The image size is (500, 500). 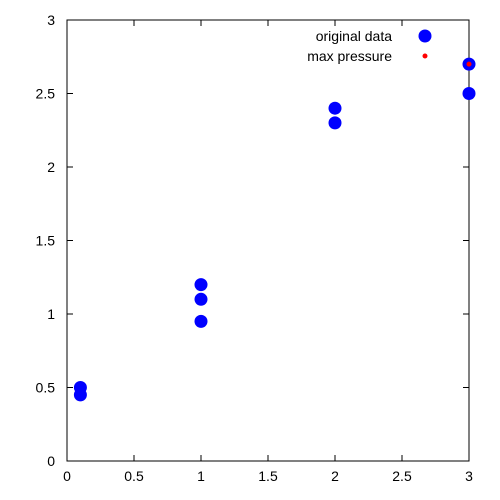 What do you see at coordinates (67, 476) in the screenshot?
I see `x-tick-label: 0` at bounding box center [67, 476].